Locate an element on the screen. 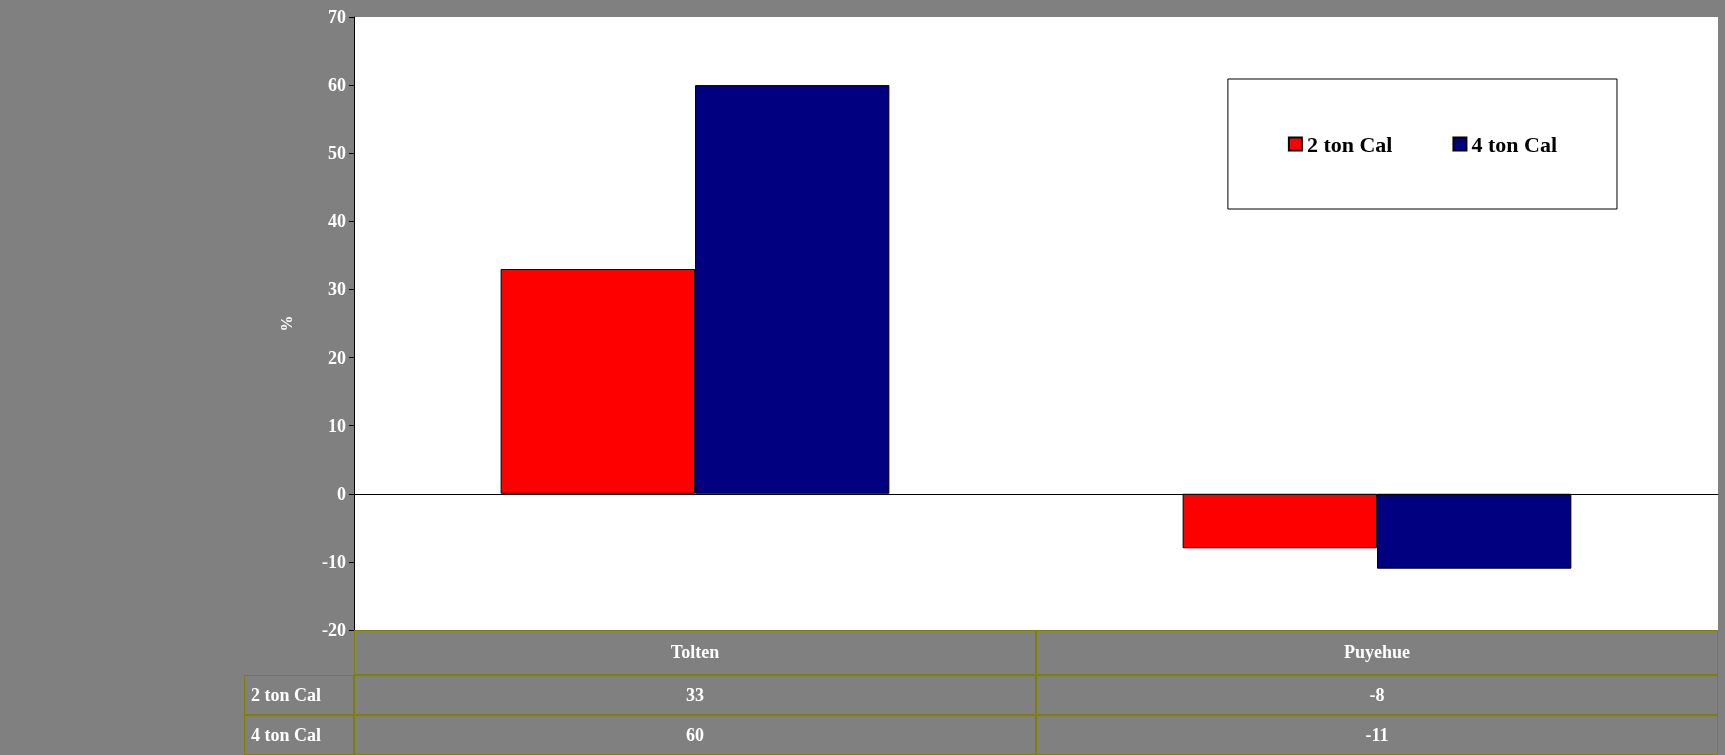  data-label: -11 is located at coordinates (1377, 735).